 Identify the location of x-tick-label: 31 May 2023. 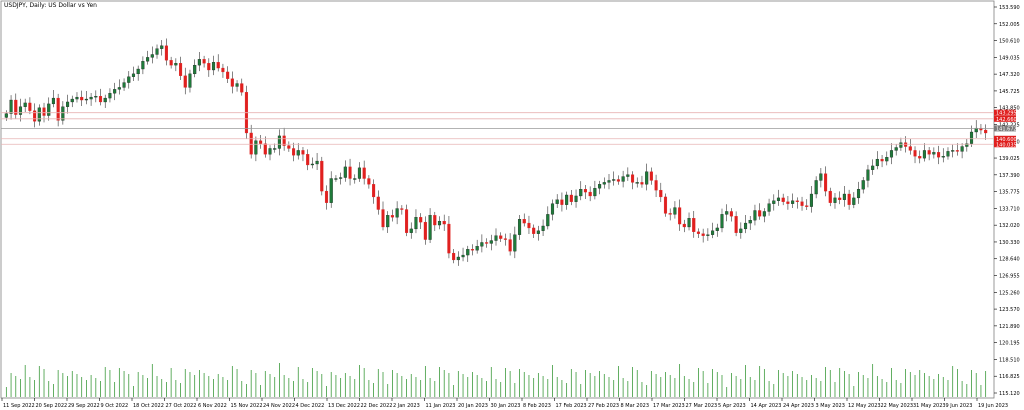
(929, 406).